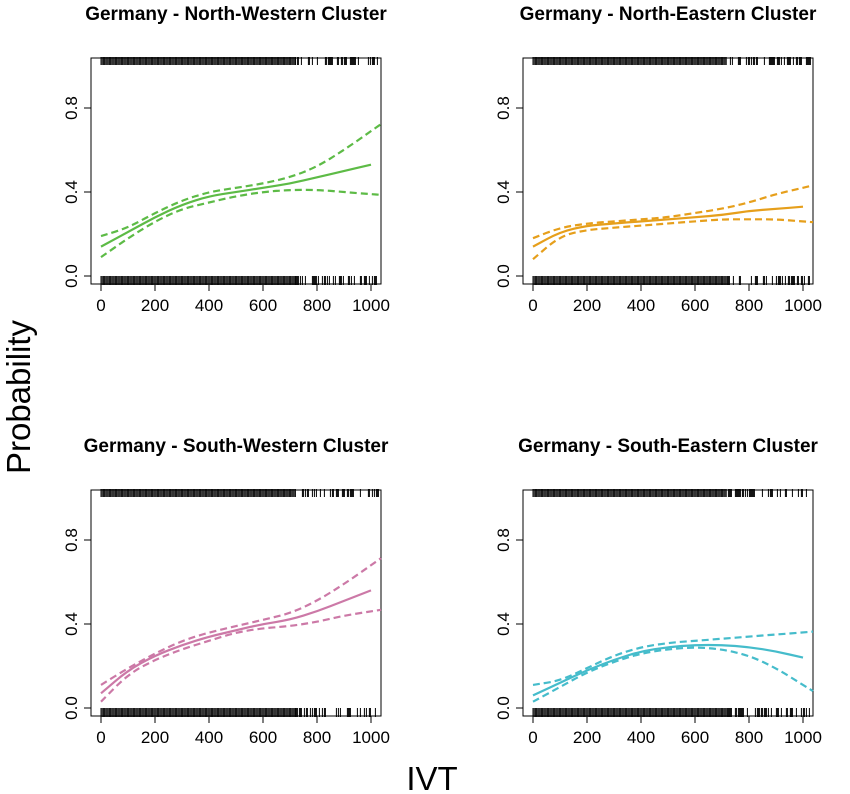 Image resolution: width=850 pixels, height=794 pixels. Describe the element at coordinates (18, 396) in the screenshot. I see `y-axis-title: Probability` at that location.